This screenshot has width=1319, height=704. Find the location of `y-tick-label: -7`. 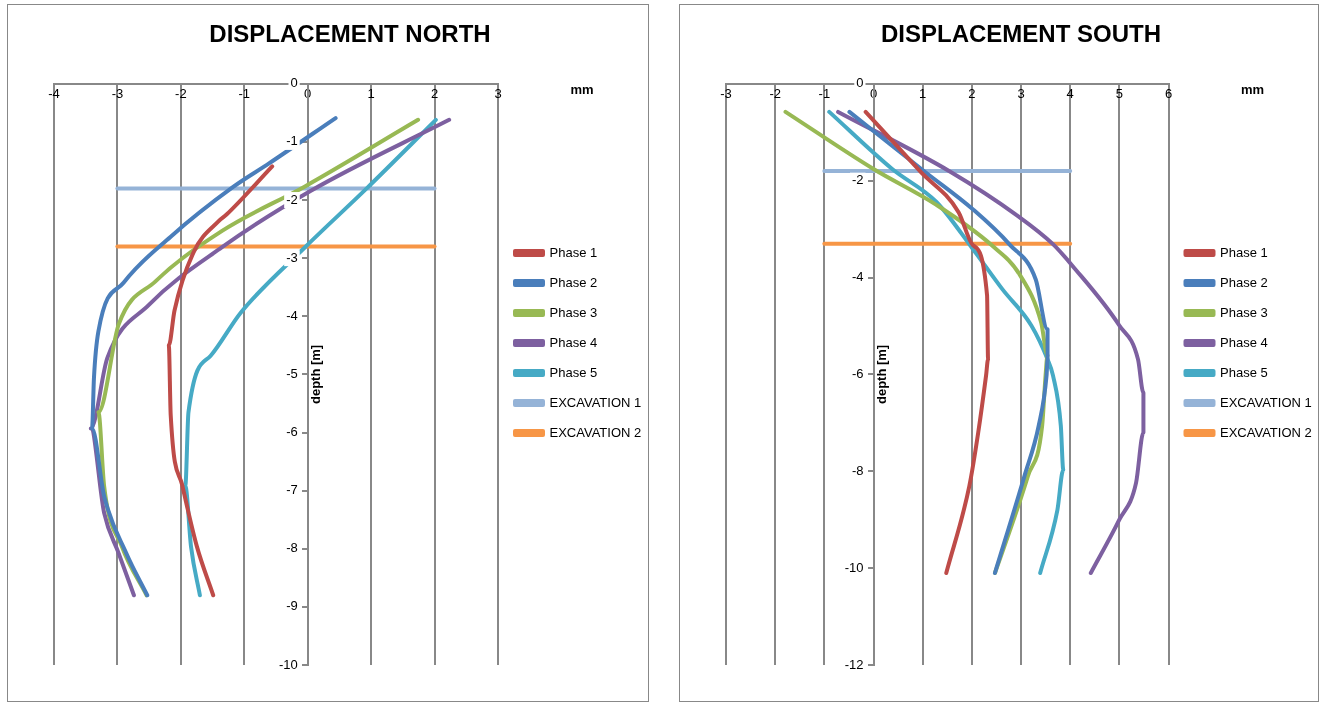

y-tick-label: -7 is located at coordinates (292, 490).